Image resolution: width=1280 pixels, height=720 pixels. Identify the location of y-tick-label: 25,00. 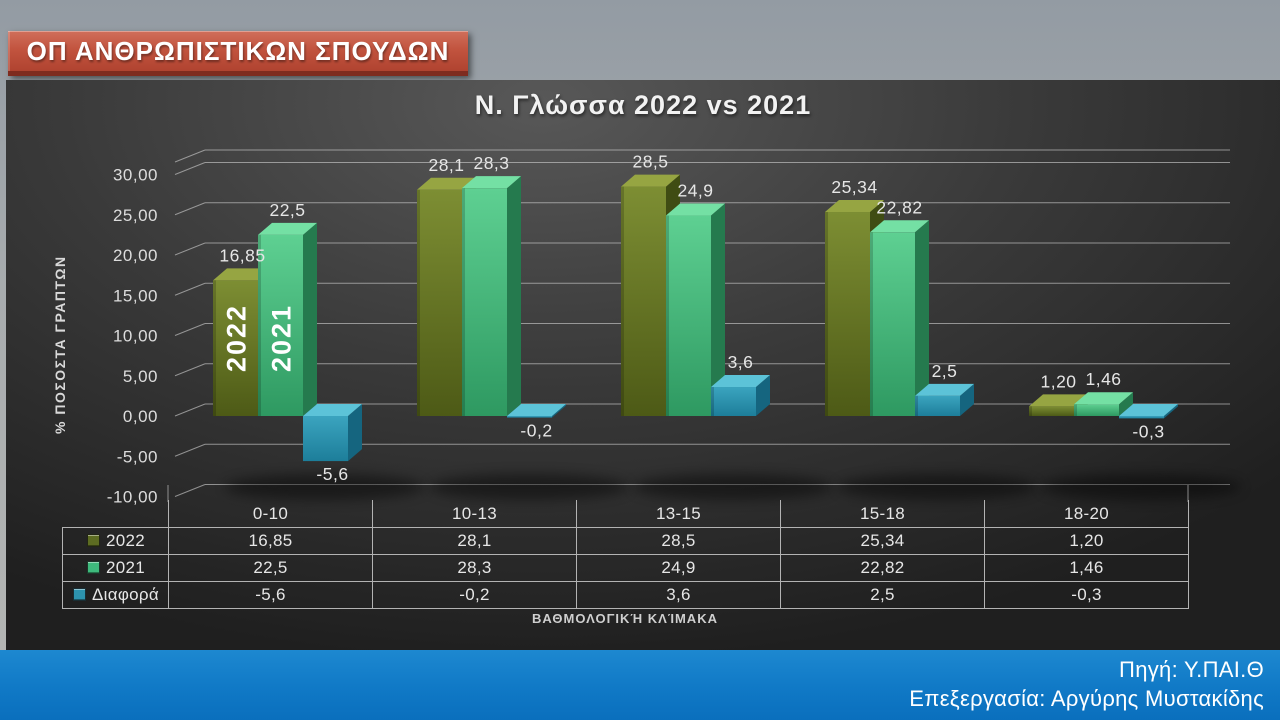
(135, 215).